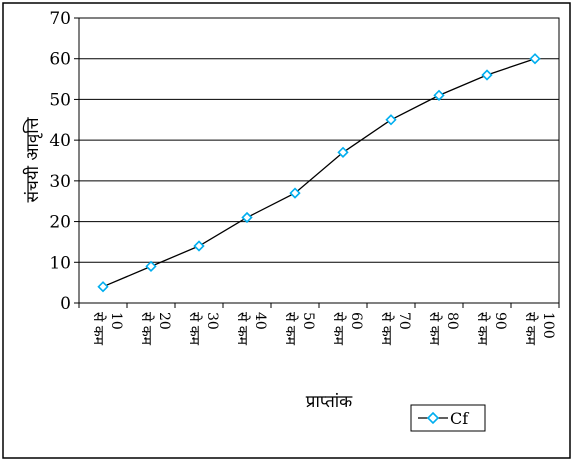 The image size is (573, 461). What do you see at coordinates (60, 141) in the screenshot?
I see `y-tick-label: 40` at bounding box center [60, 141].